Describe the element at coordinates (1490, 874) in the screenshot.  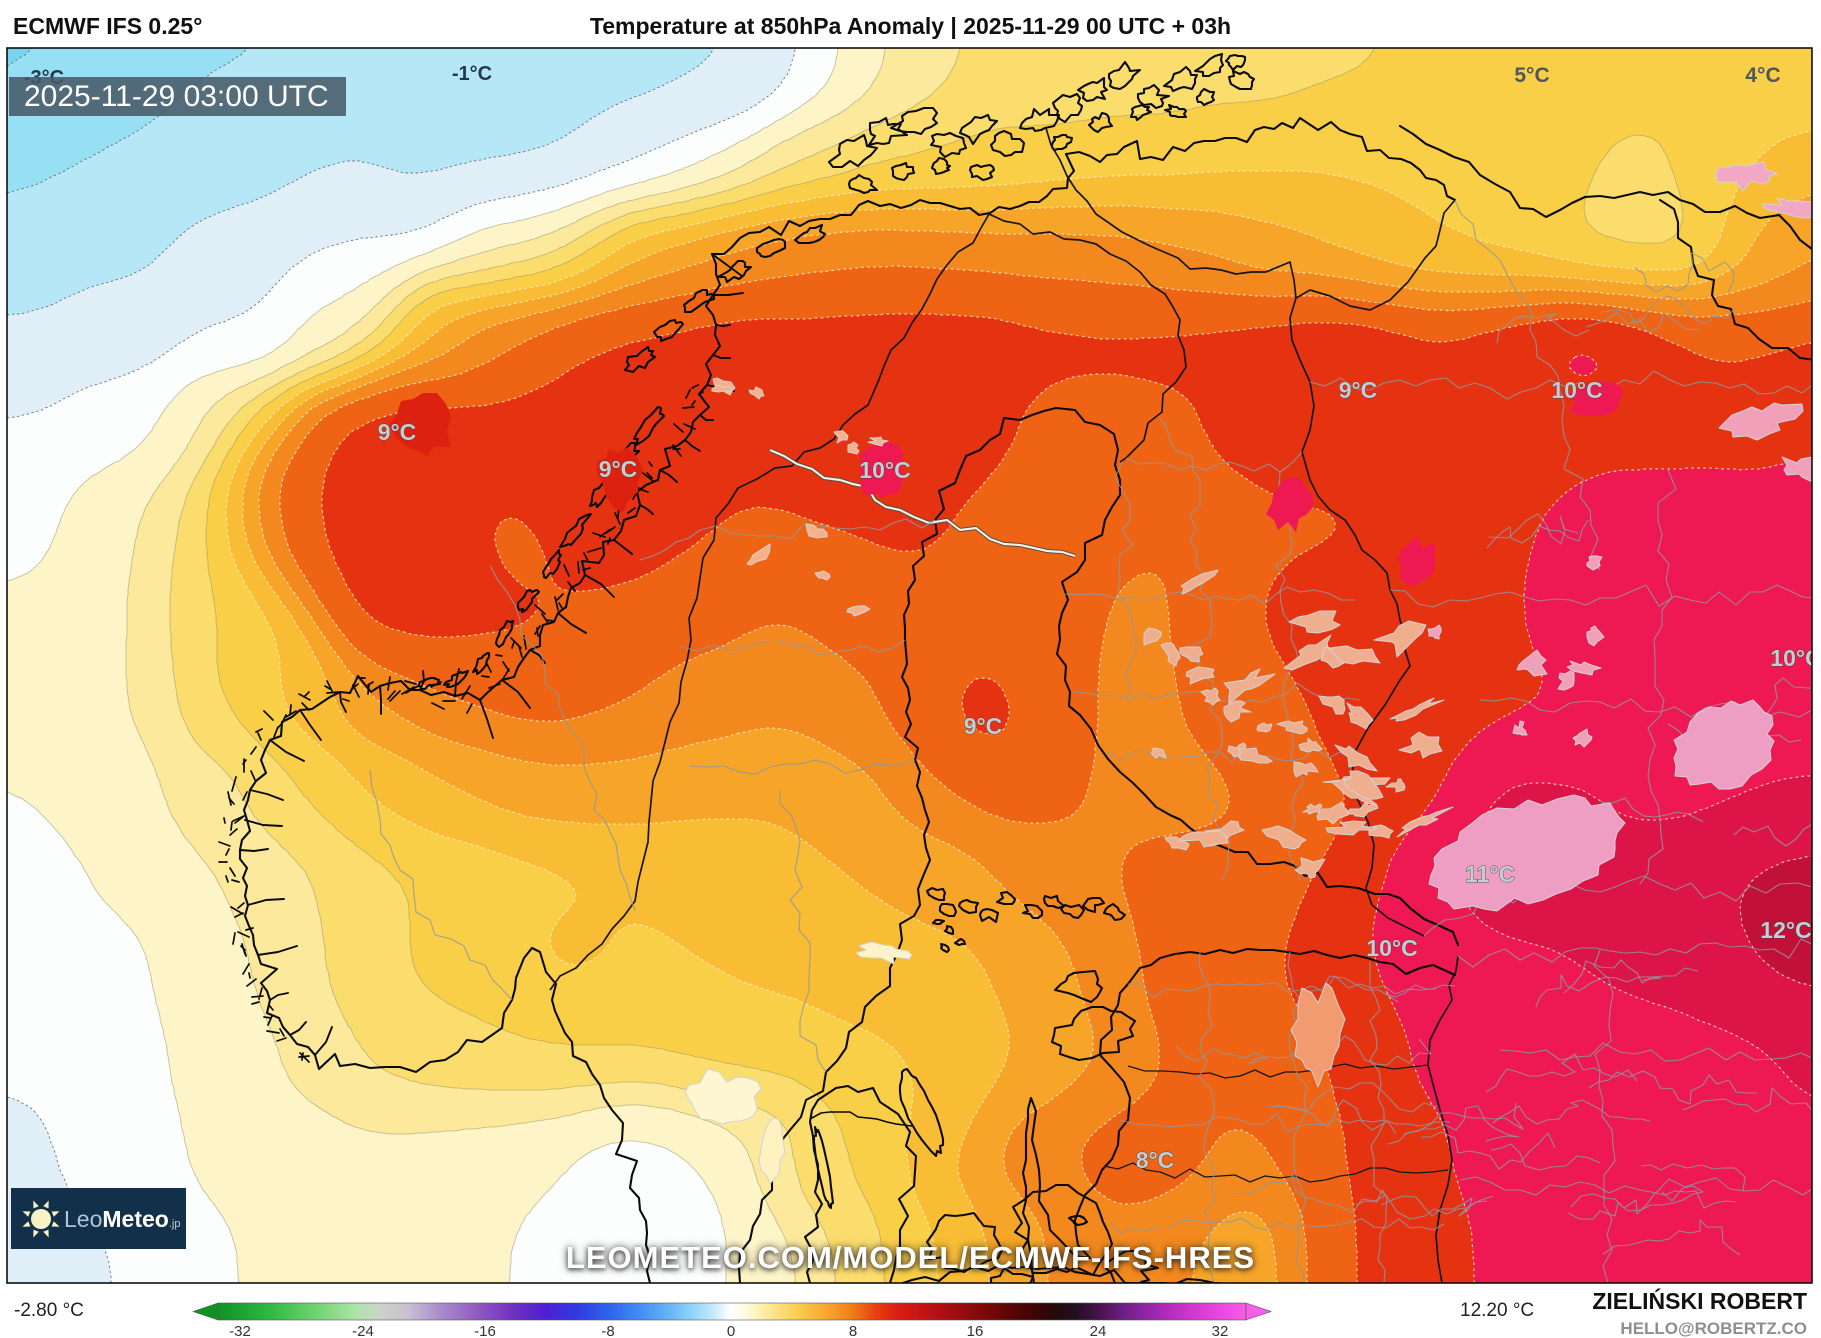
I see `svg-text: 11°C` at that location.